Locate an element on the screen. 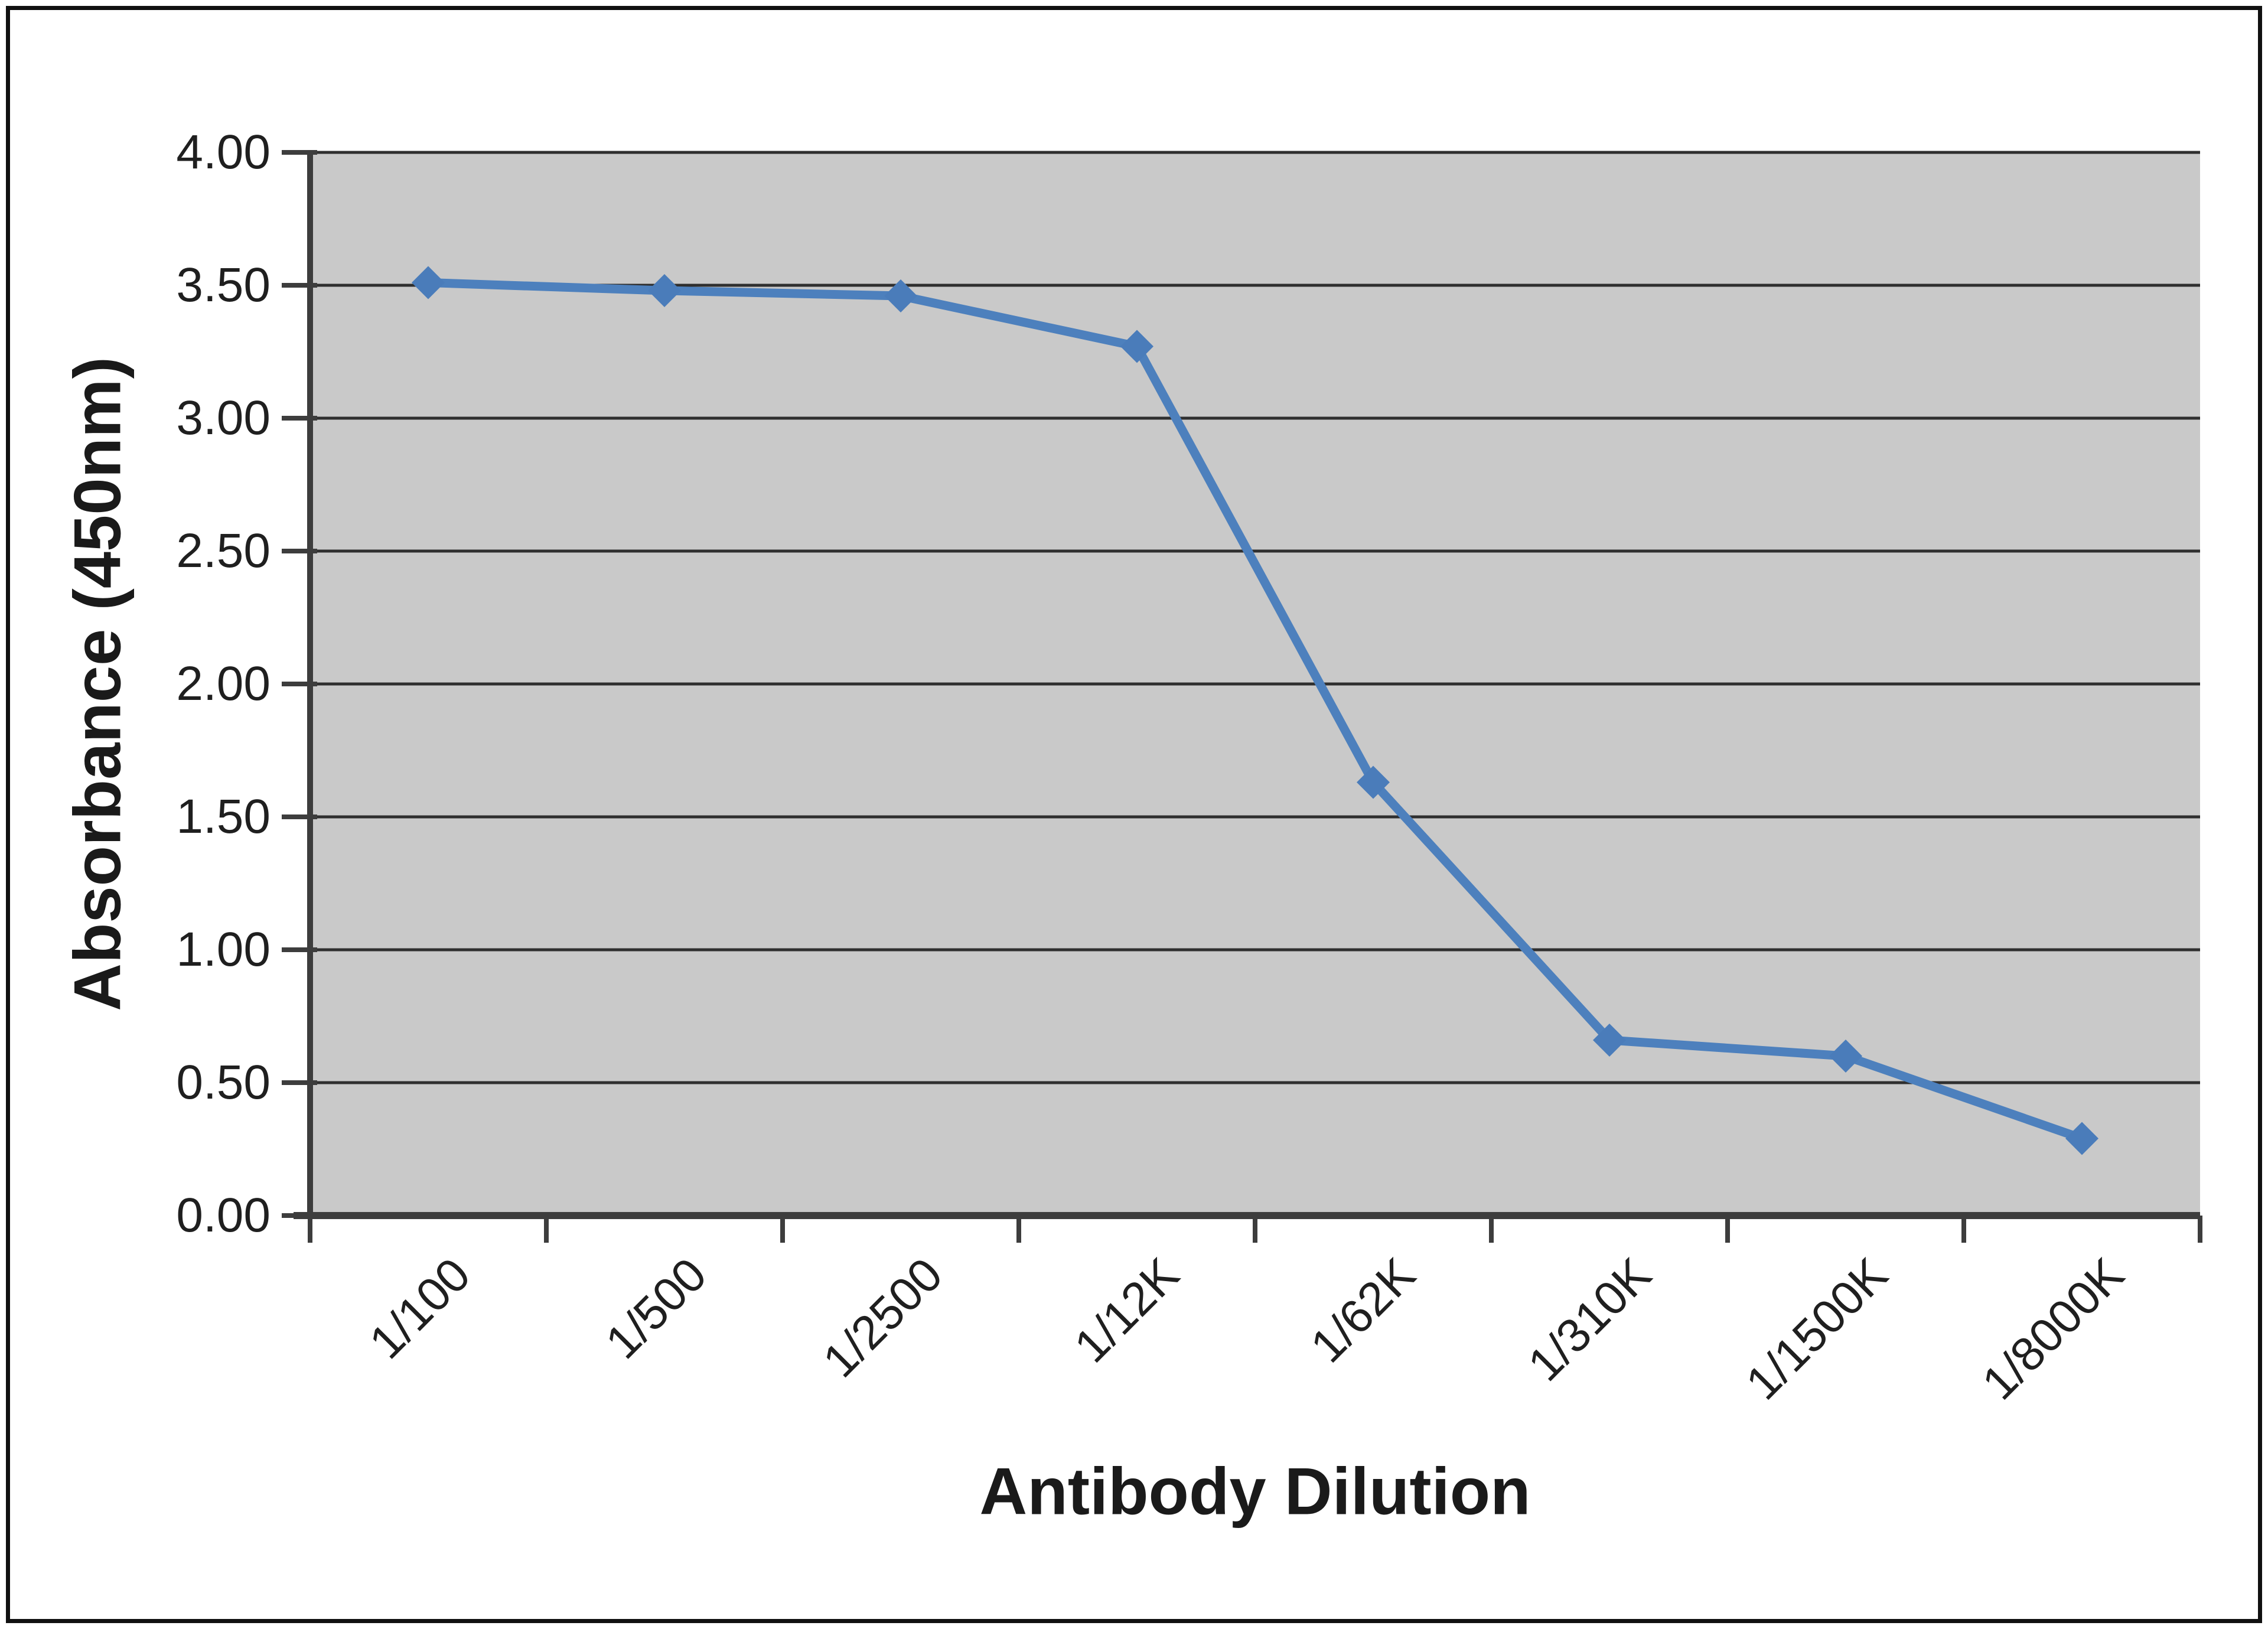 This screenshot has width=2268, height=1629. y-tick-label: 2.50 is located at coordinates (223, 551).